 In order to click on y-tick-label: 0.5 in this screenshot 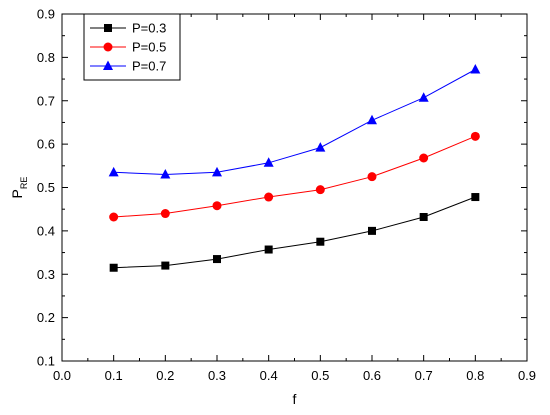, I will do `click(46, 187)`.